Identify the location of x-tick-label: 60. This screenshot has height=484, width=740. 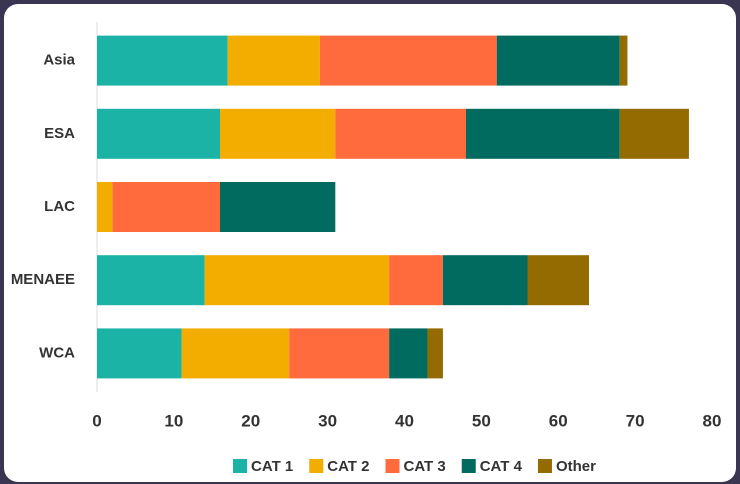
(558, 420).